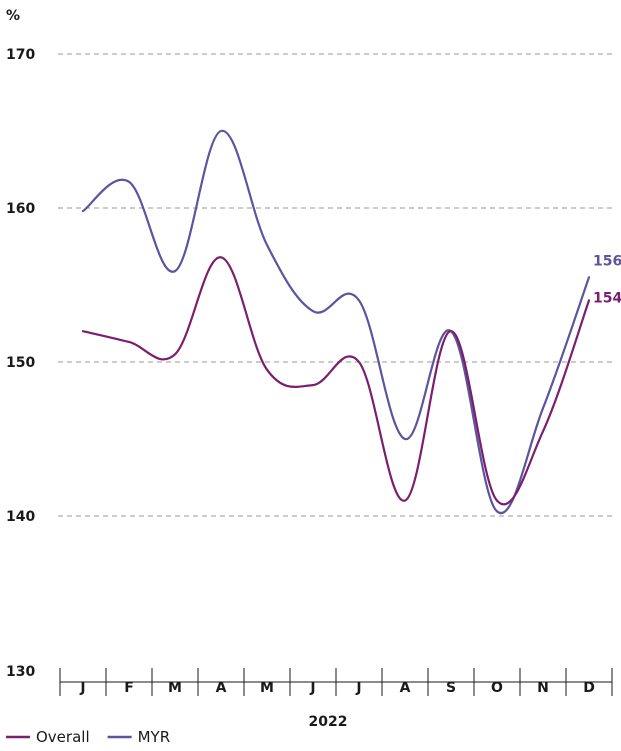 This screenshot has height=751, width=621. I want to click on y-tick-label: 150, so click(20, 363).